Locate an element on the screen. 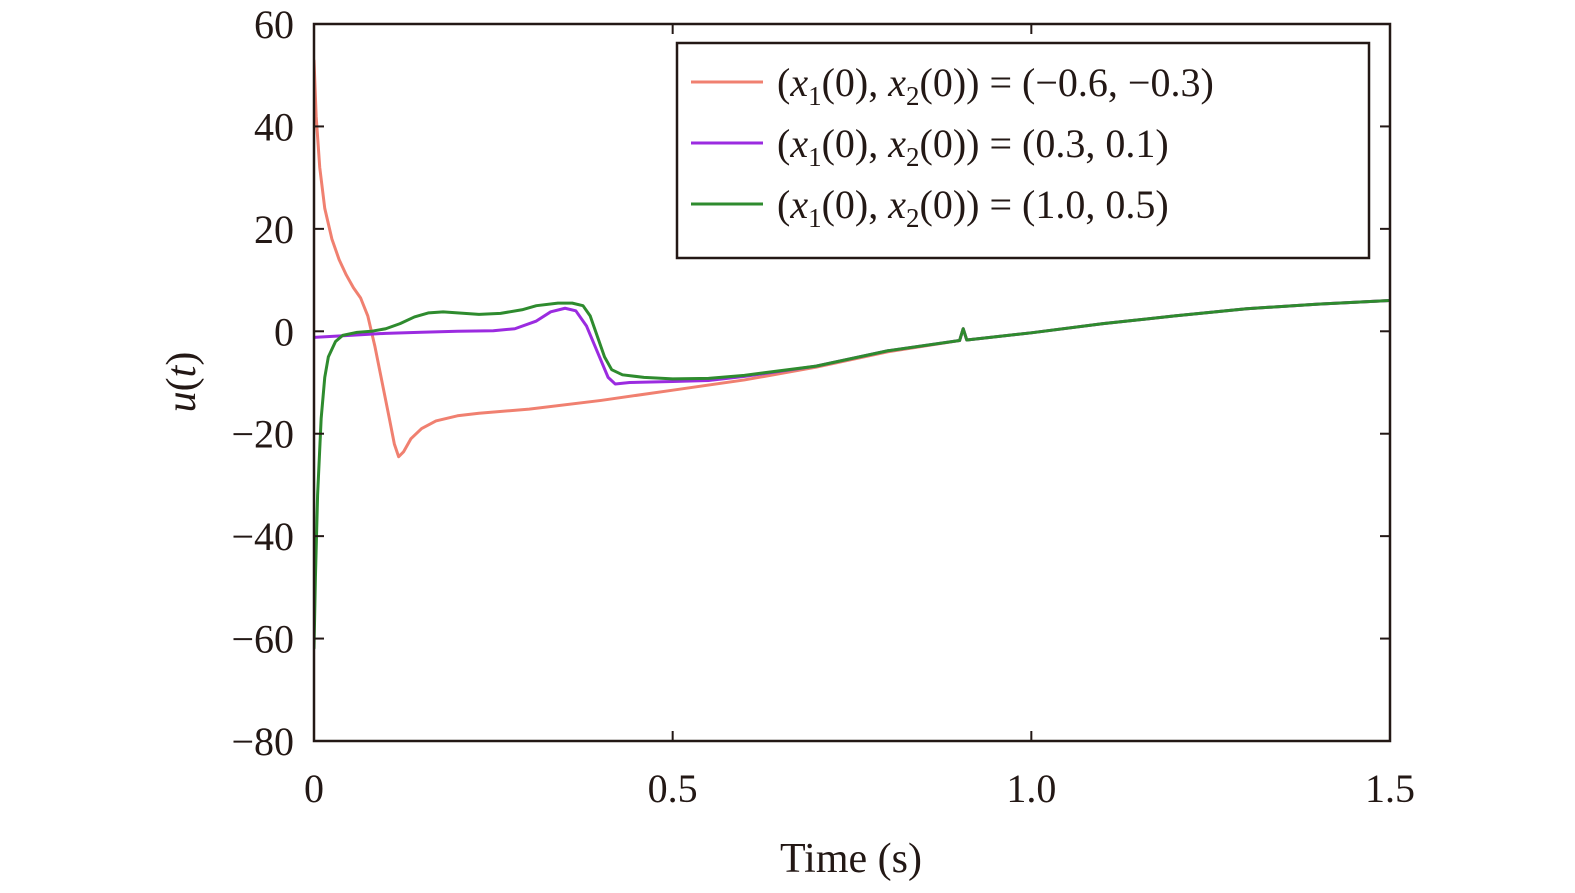  x-tick-label: 1.0 is located at coordinates (1031, 788).